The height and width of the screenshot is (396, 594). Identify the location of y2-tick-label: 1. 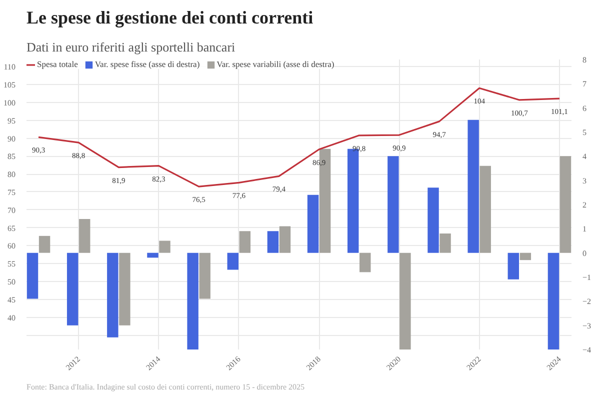
(584, 229).